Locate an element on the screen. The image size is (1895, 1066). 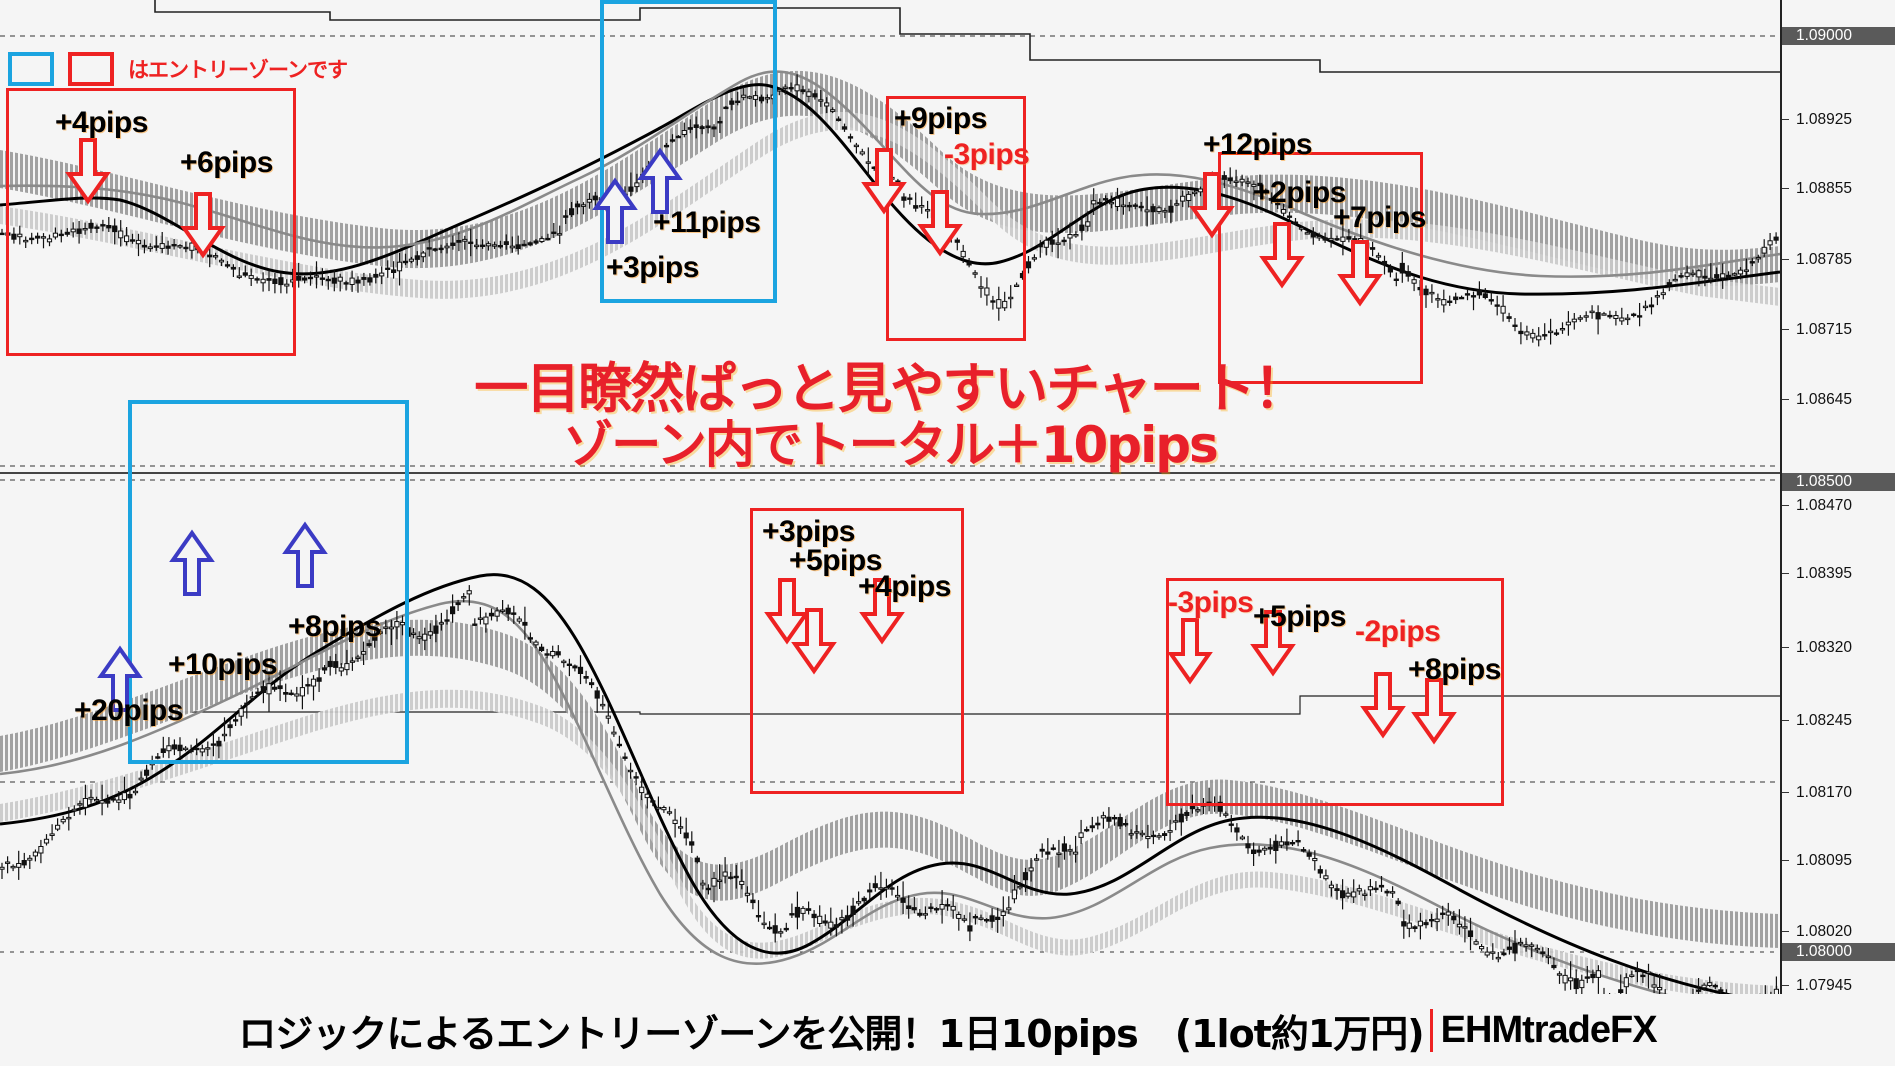
price-tick: 1.08500 is located at coordinates (1838, 482).